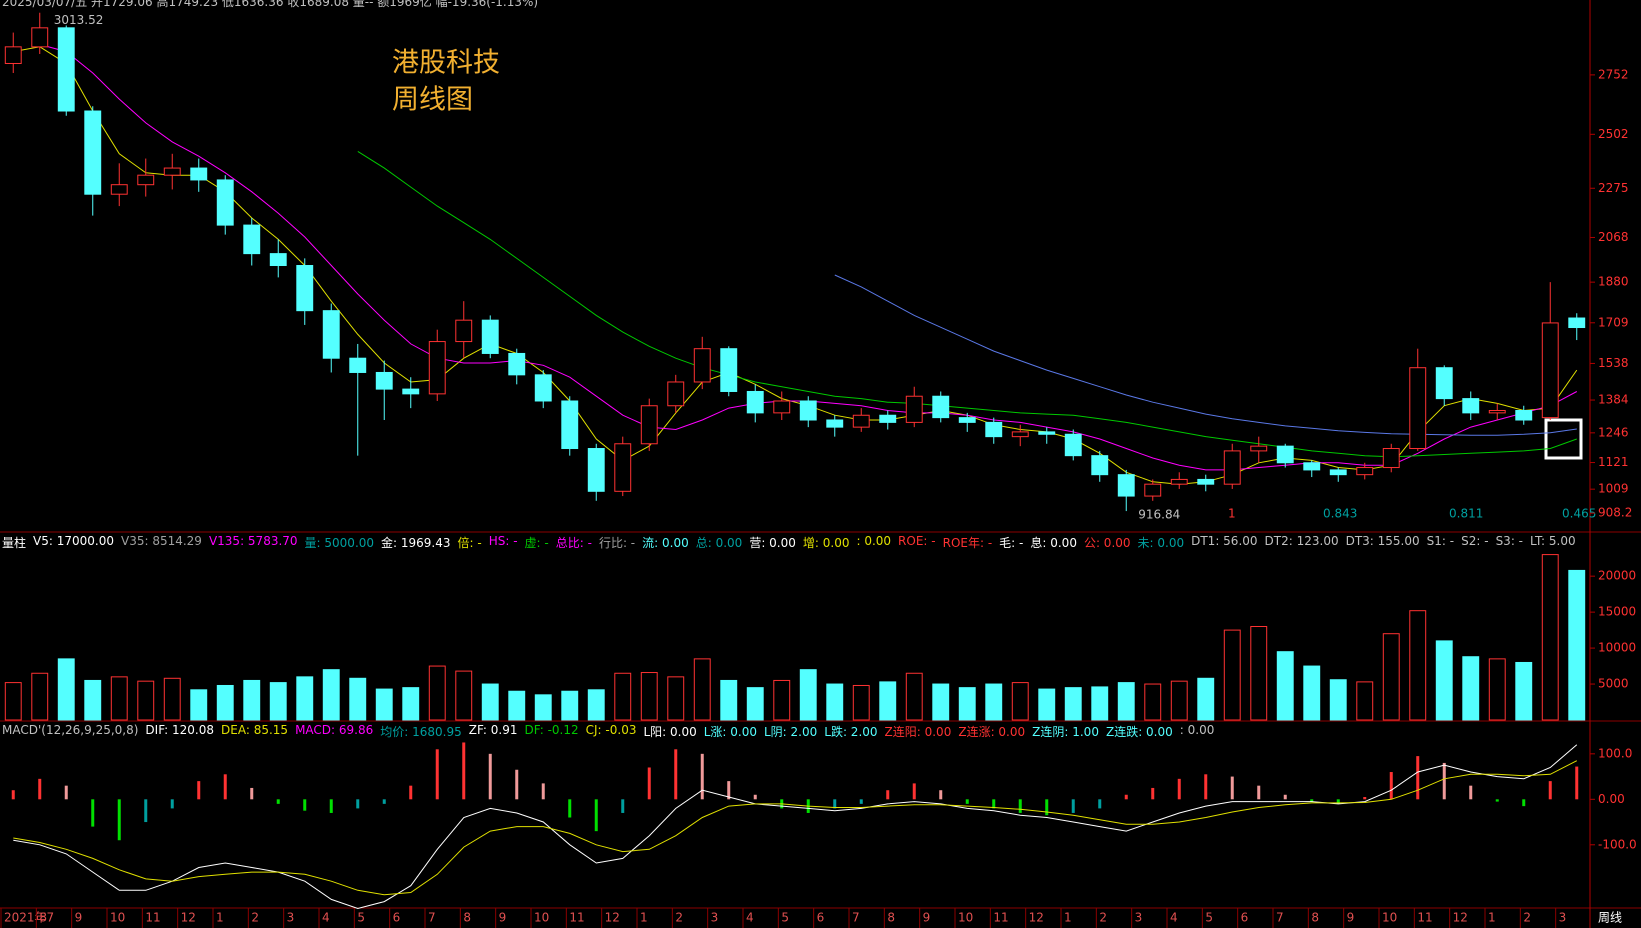 The height and width of the screenshot is (928, 1641). I want to click on x-tick-label: 10, so click(117, 918).